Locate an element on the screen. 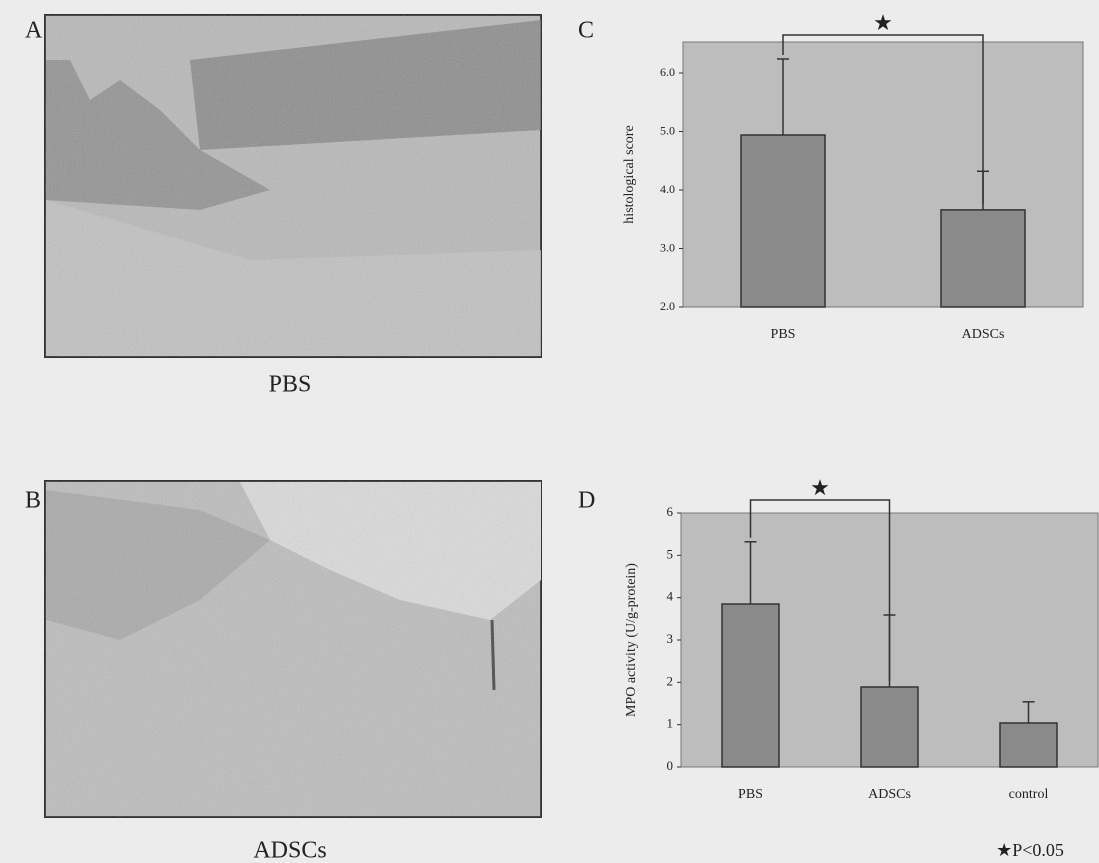  caption: PBS is located at coordinates (290, 385).